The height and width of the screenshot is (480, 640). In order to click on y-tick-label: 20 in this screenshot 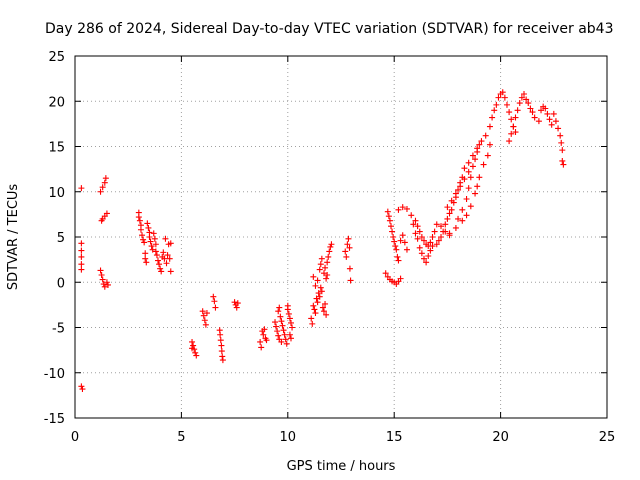, I will do `click(56, 102)`.